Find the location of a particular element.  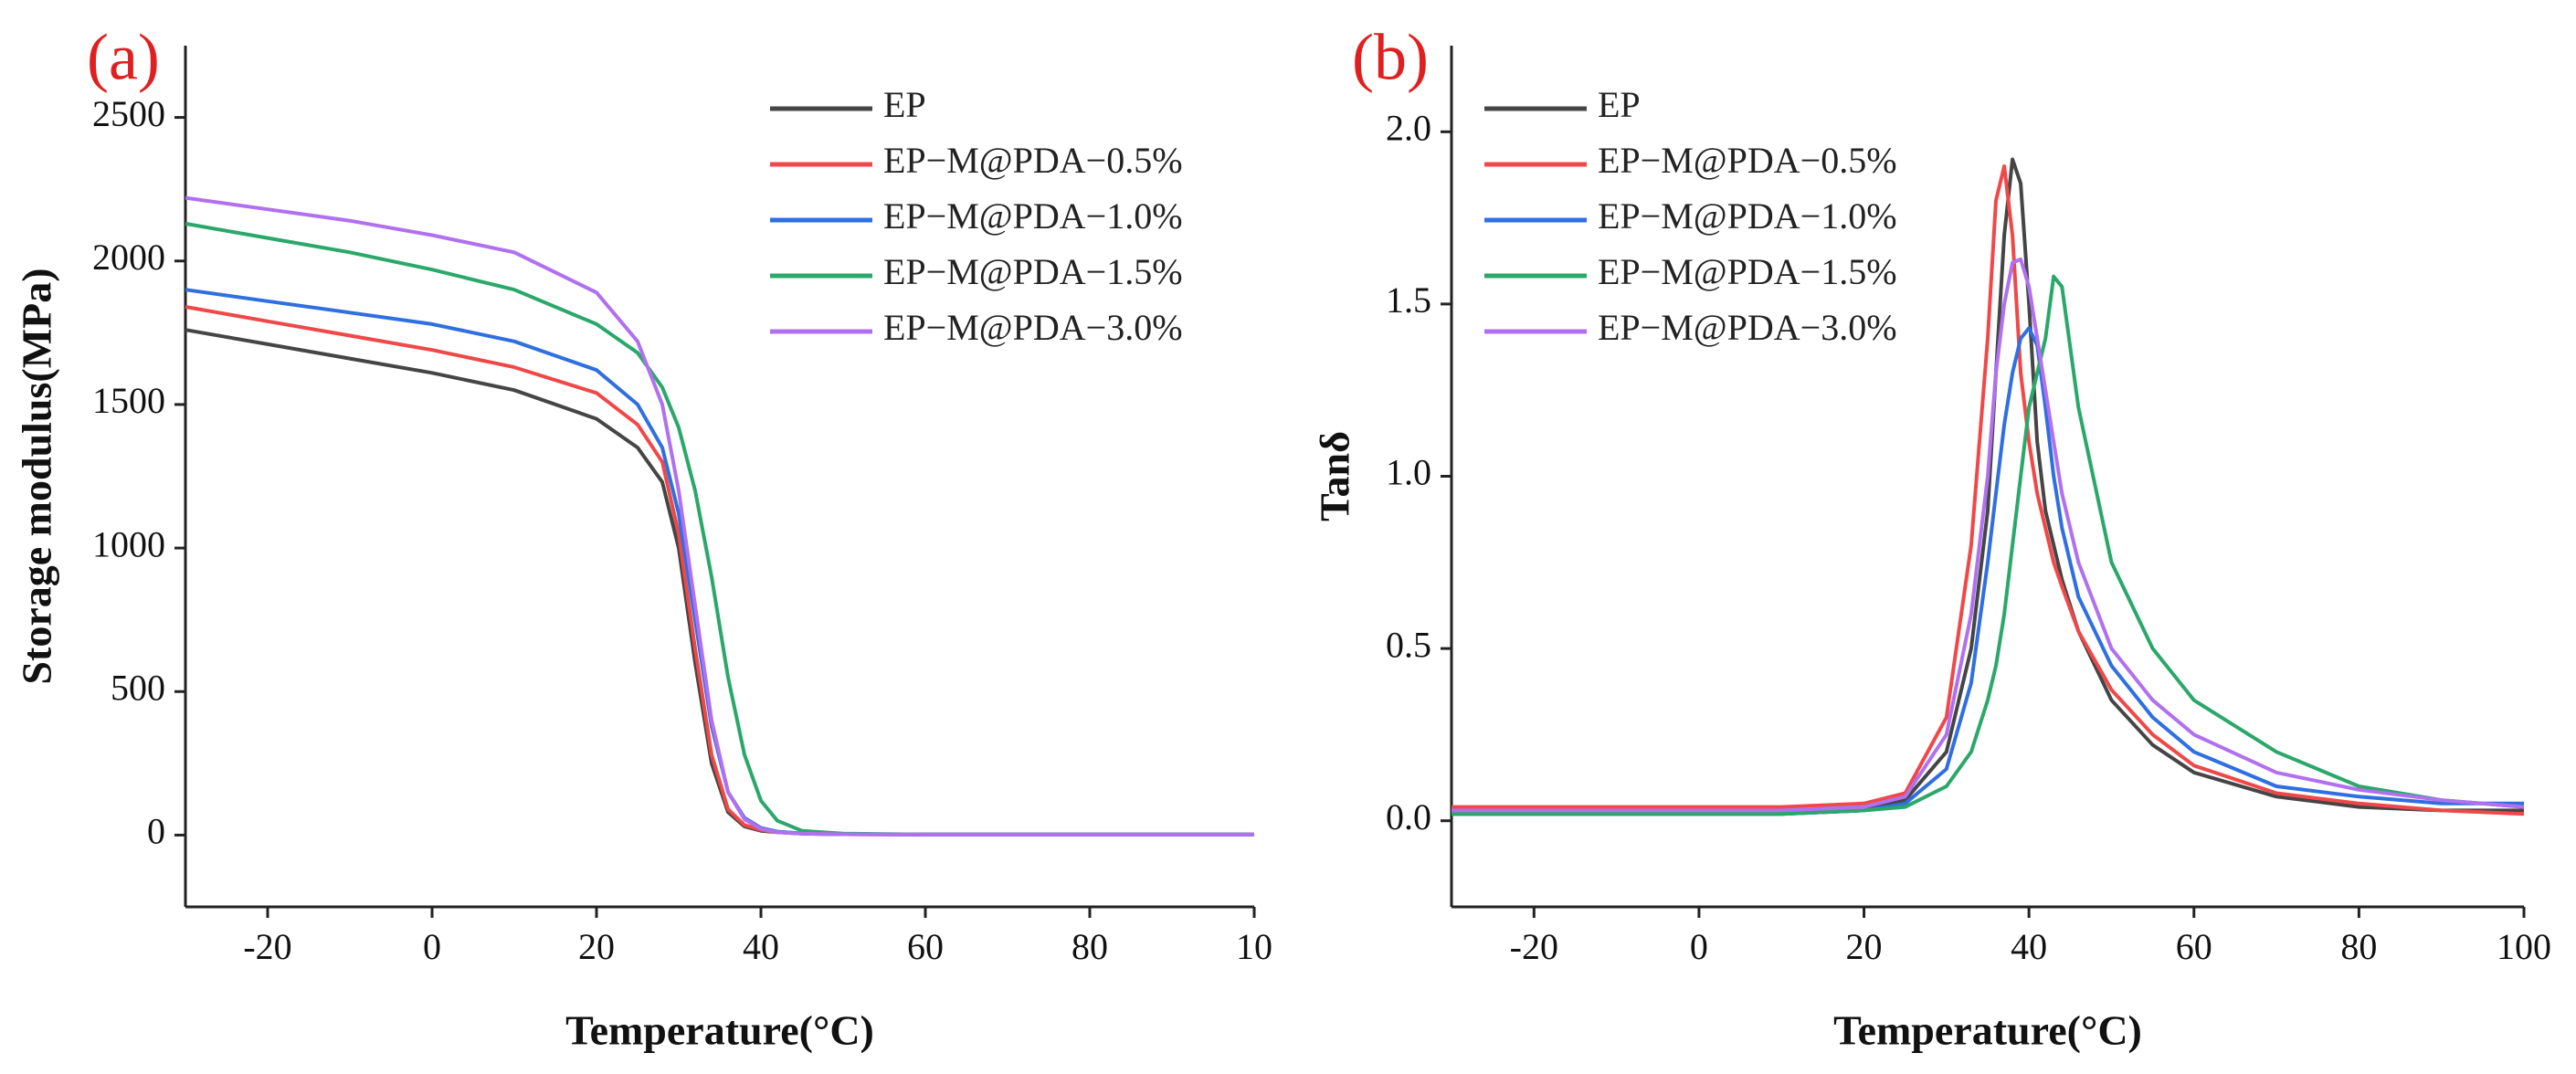

y-tick-label: 1.0 is located at coordinates (1408, 472).